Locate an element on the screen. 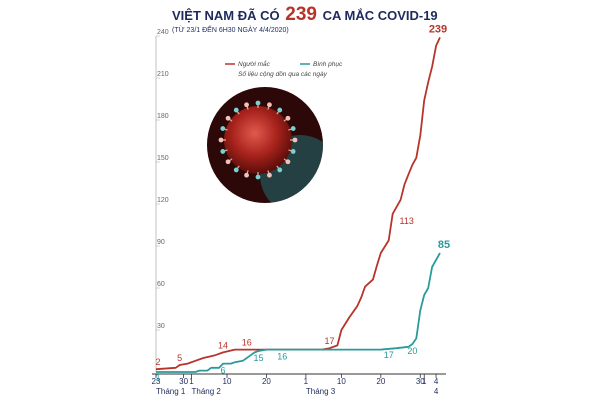 The width and height of the screenshot is (600, 400). title-case-count: 239 is located at coordinates (301, 14).